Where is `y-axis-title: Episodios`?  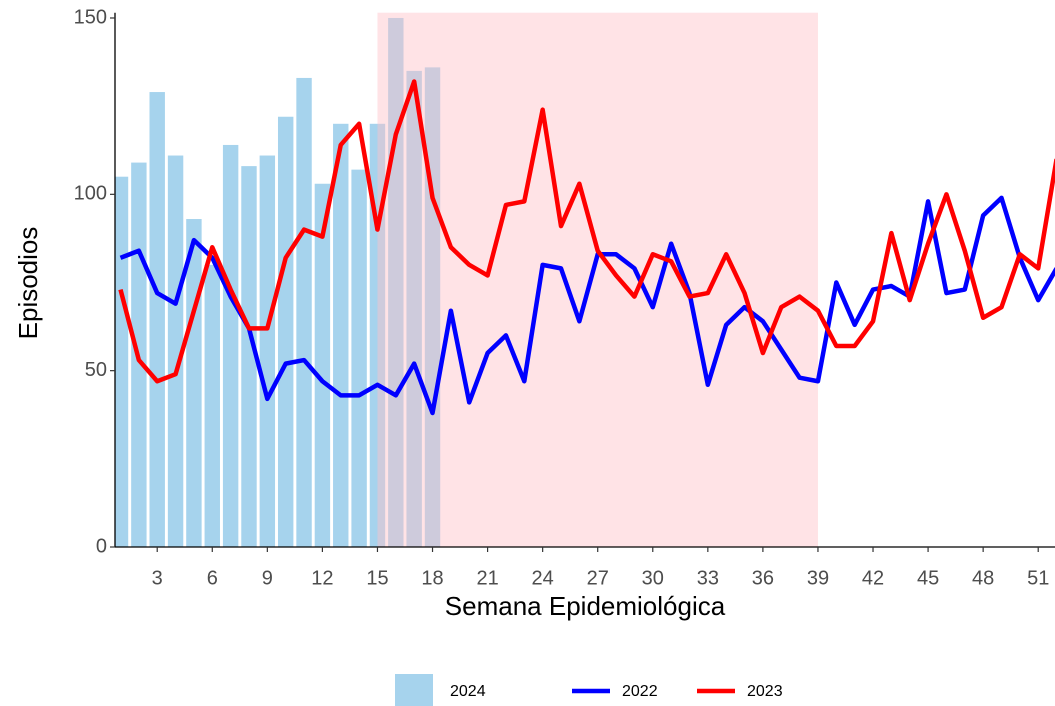 y-axis-title: Episodios is located at coordinates (28, 283).